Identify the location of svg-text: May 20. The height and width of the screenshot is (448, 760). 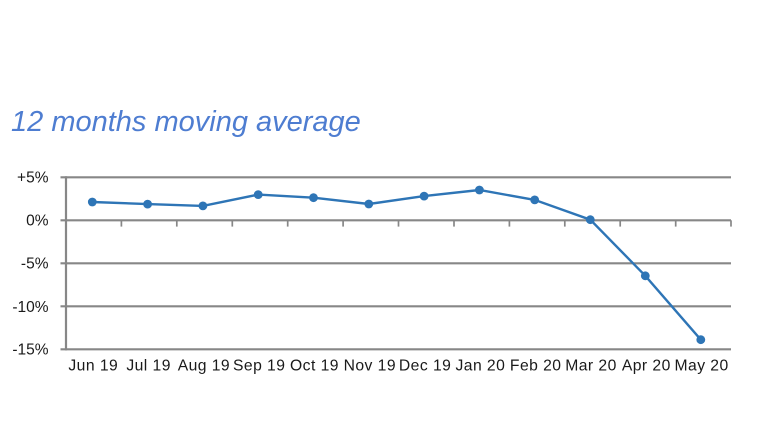
(702, 365).